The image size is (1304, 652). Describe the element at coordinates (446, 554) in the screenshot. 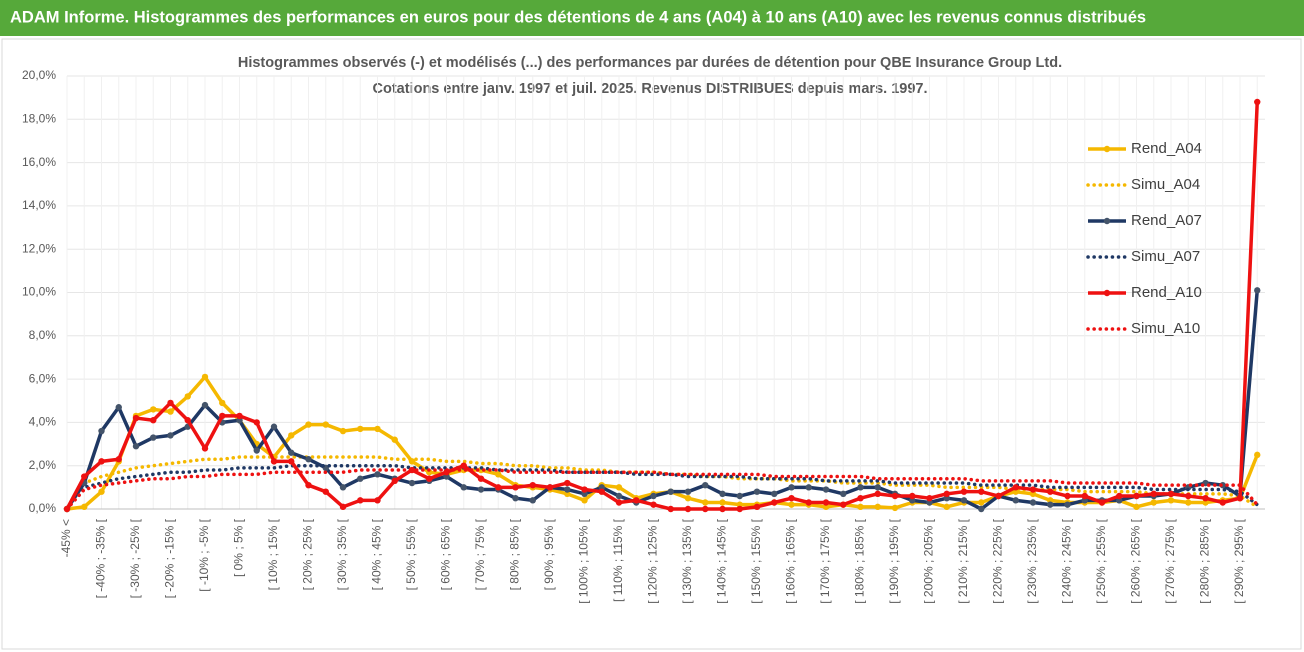

I see `x-tick-label: [ 60% ; 65% [` at that location.